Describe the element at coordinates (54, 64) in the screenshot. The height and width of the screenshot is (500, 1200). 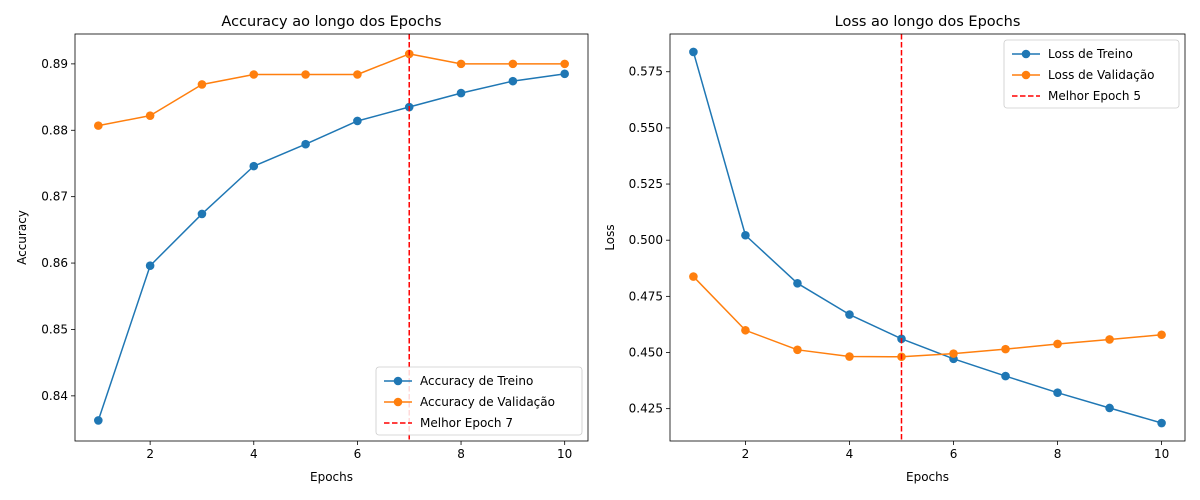
I see `y-tick-label: 0.89` at that location.